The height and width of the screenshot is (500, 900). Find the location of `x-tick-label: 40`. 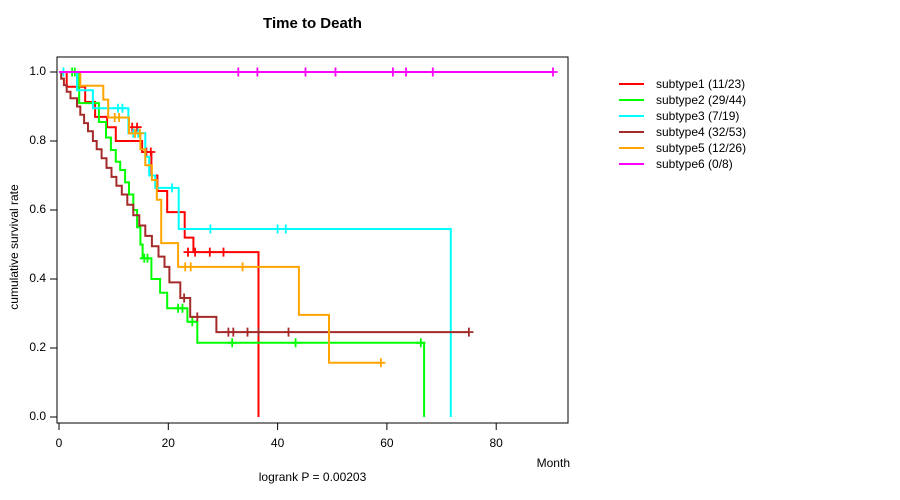

x-tick-label: 40 is located at coordinates (277, 443).